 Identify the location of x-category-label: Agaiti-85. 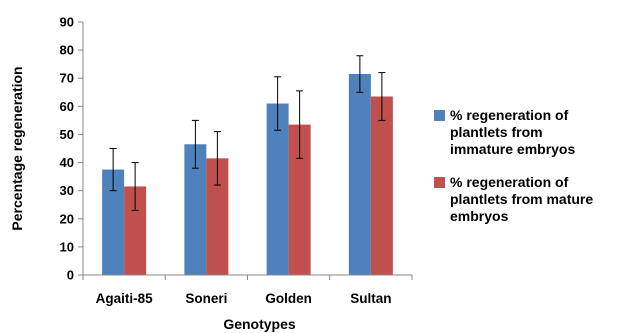
(125, 298).